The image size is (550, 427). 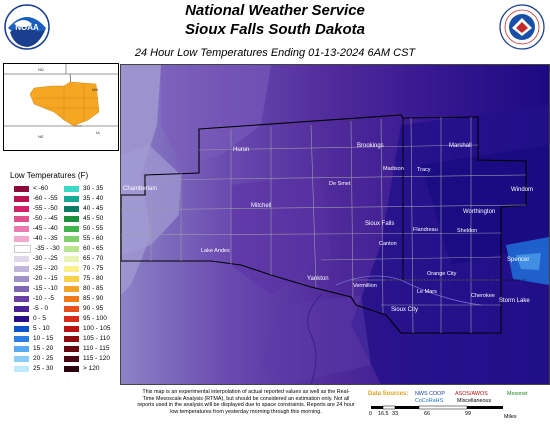 What do you see at coordinates (393, 169) in the screenshot?
I see `city-label: Madison` at bounding box center [393, 169].